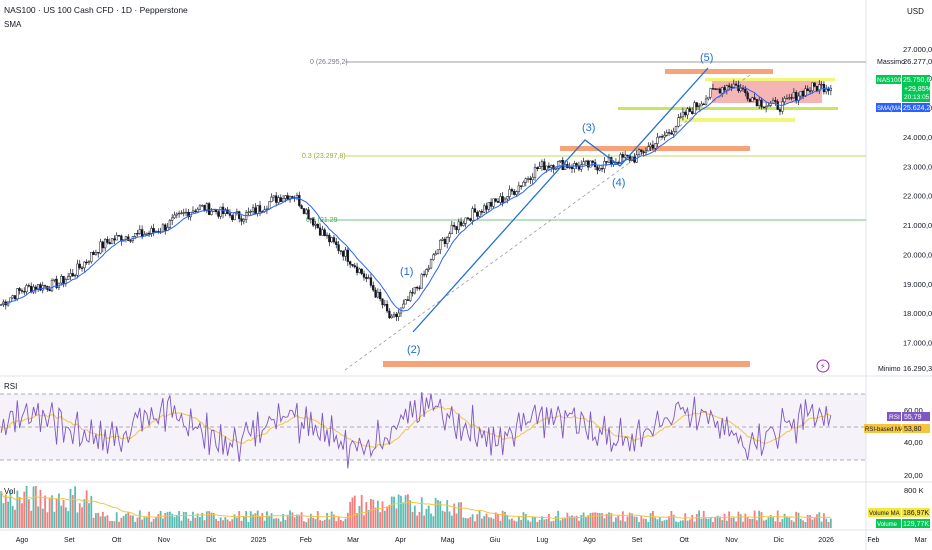 This screenshot has height=550, width=932. I want to click on indicator-label: SMA, so click(13, 24).